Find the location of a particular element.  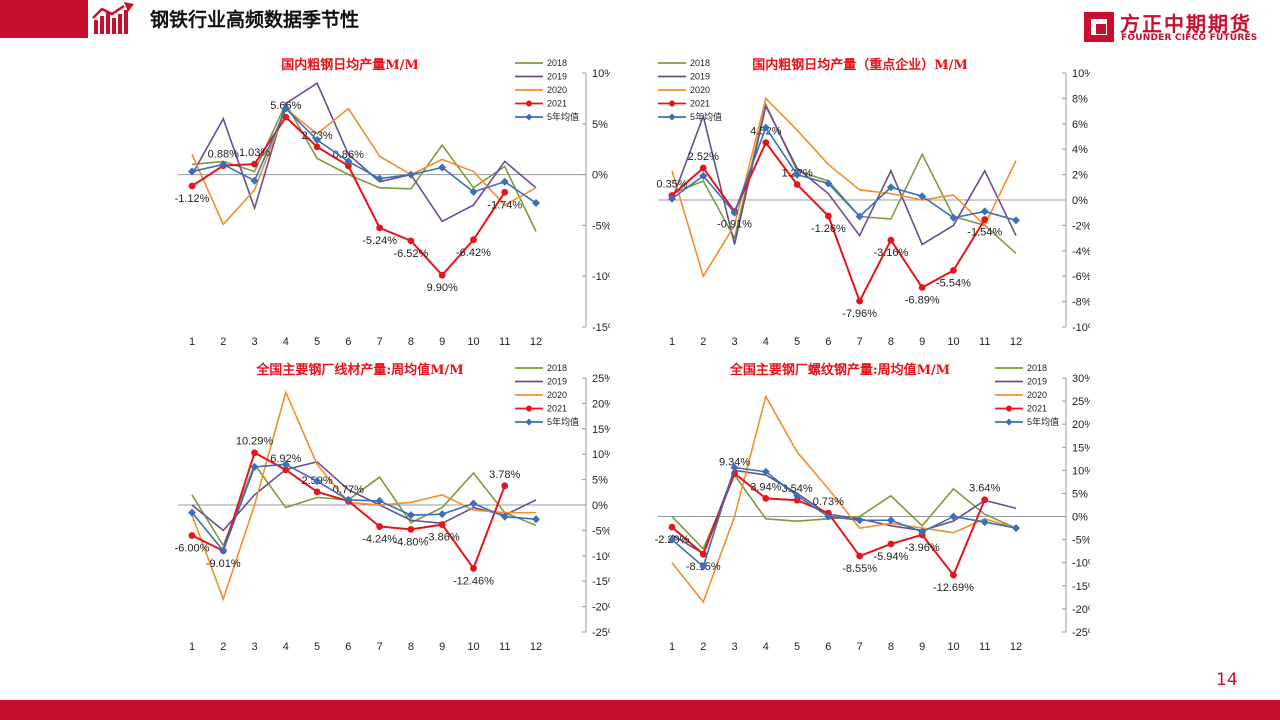

y-tick-label: 15% is located at coordinates (1081, 448).